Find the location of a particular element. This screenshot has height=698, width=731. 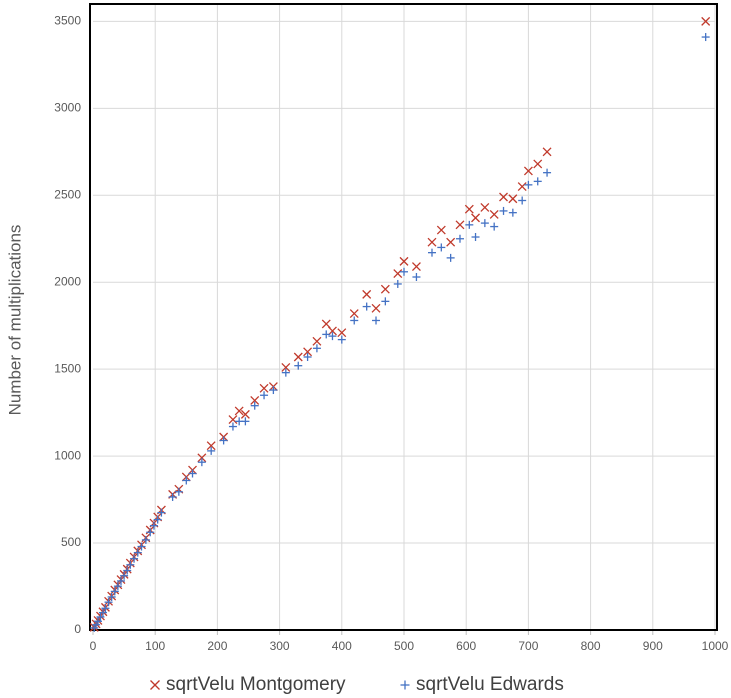

y-tick-label: 500 is located at coordinates (71, 542).